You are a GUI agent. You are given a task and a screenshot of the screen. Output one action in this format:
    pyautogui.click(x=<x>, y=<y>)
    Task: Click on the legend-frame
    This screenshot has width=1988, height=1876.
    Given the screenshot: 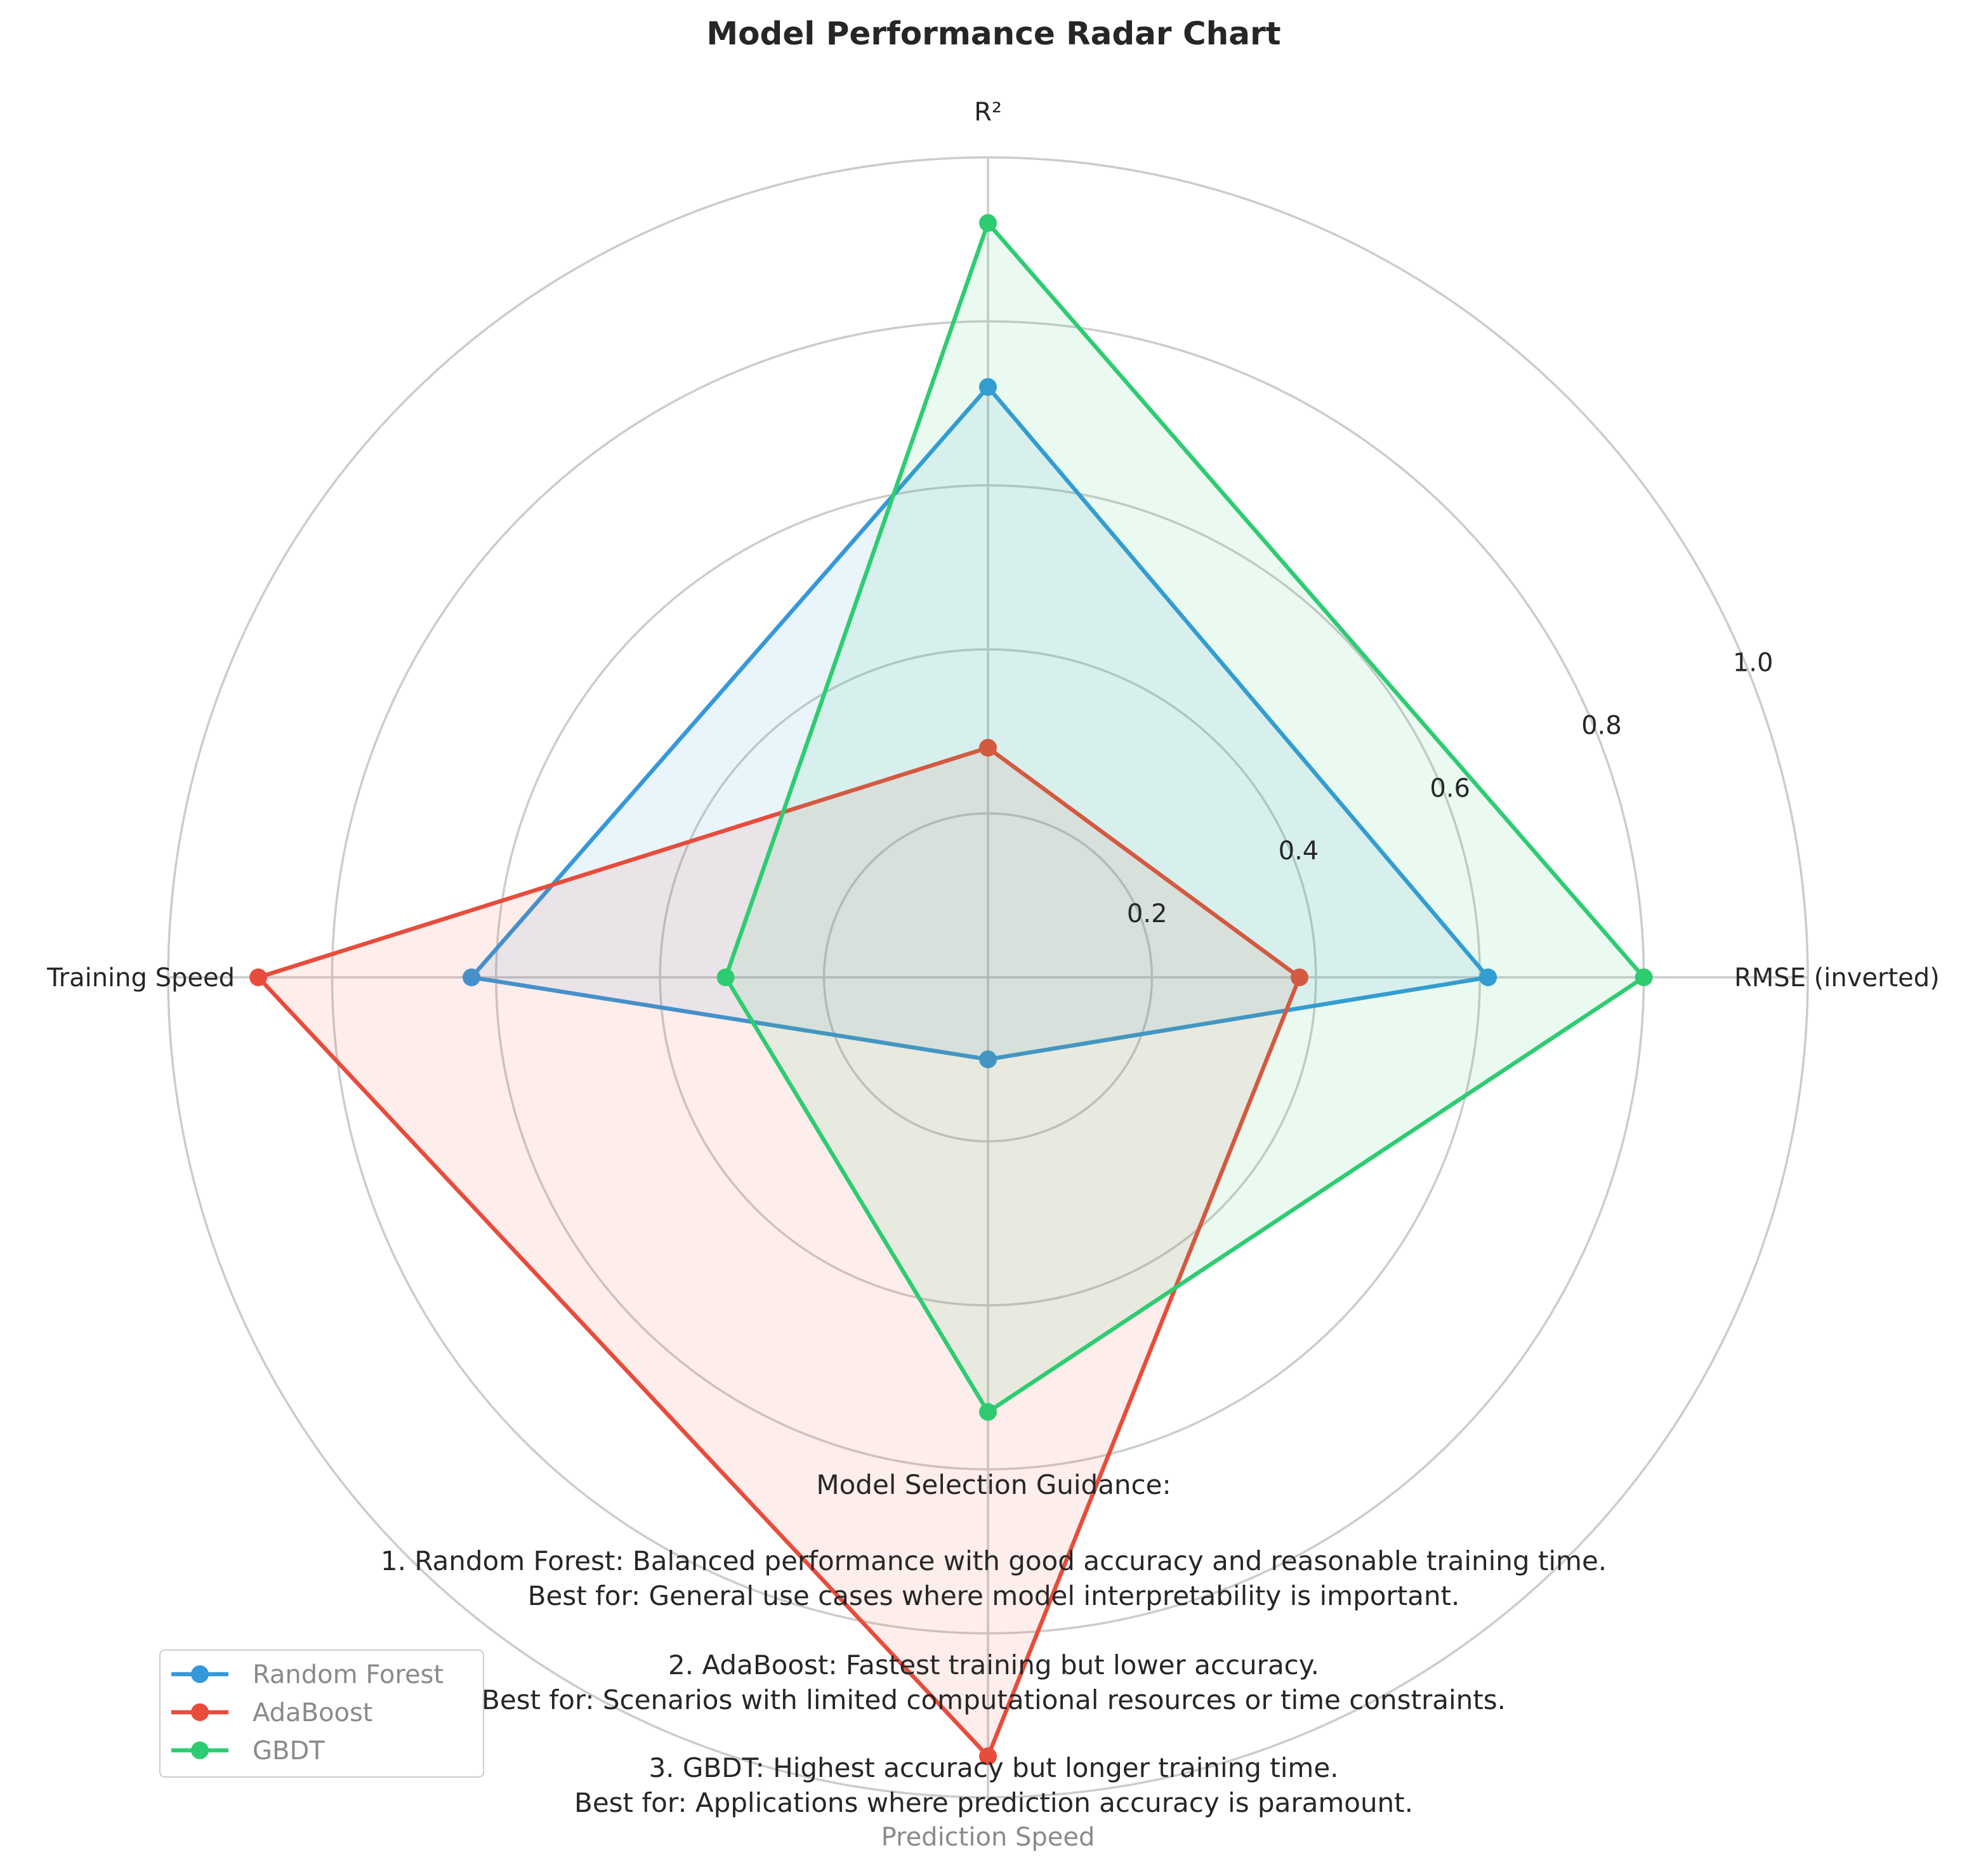 What is the action you would take?
    pyautogui.click(x=321, y=1713)
    